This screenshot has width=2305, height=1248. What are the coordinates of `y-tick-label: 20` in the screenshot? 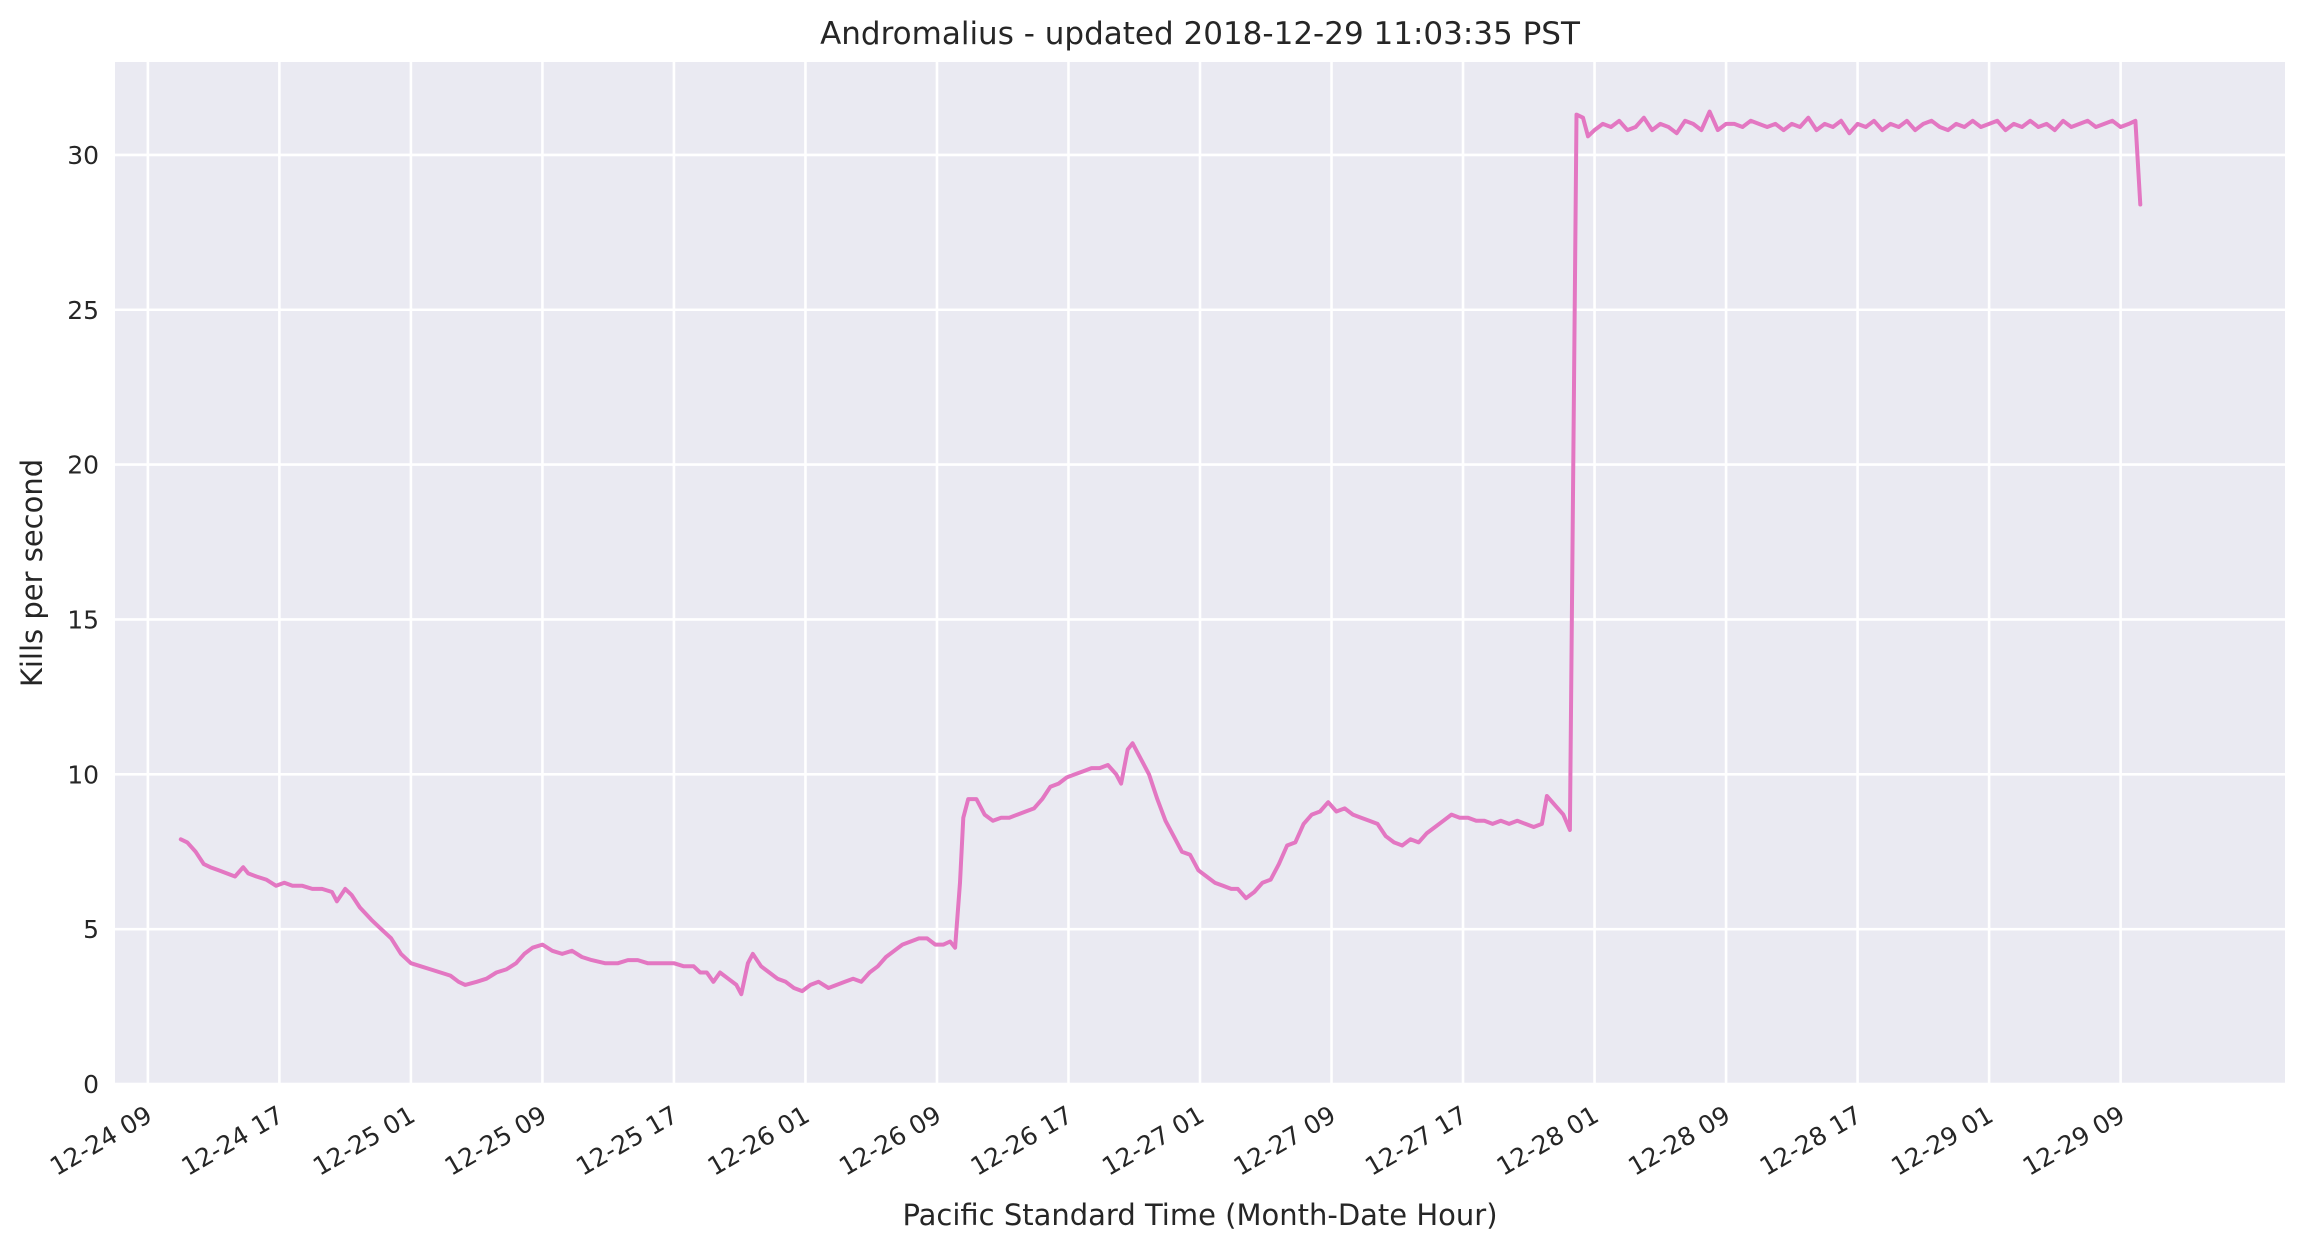 It's located at (83, 465).